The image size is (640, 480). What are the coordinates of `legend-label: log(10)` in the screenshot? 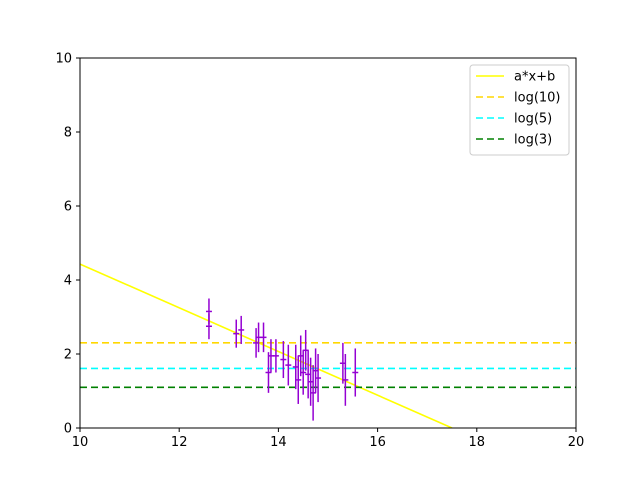 It's located at (537, 98).